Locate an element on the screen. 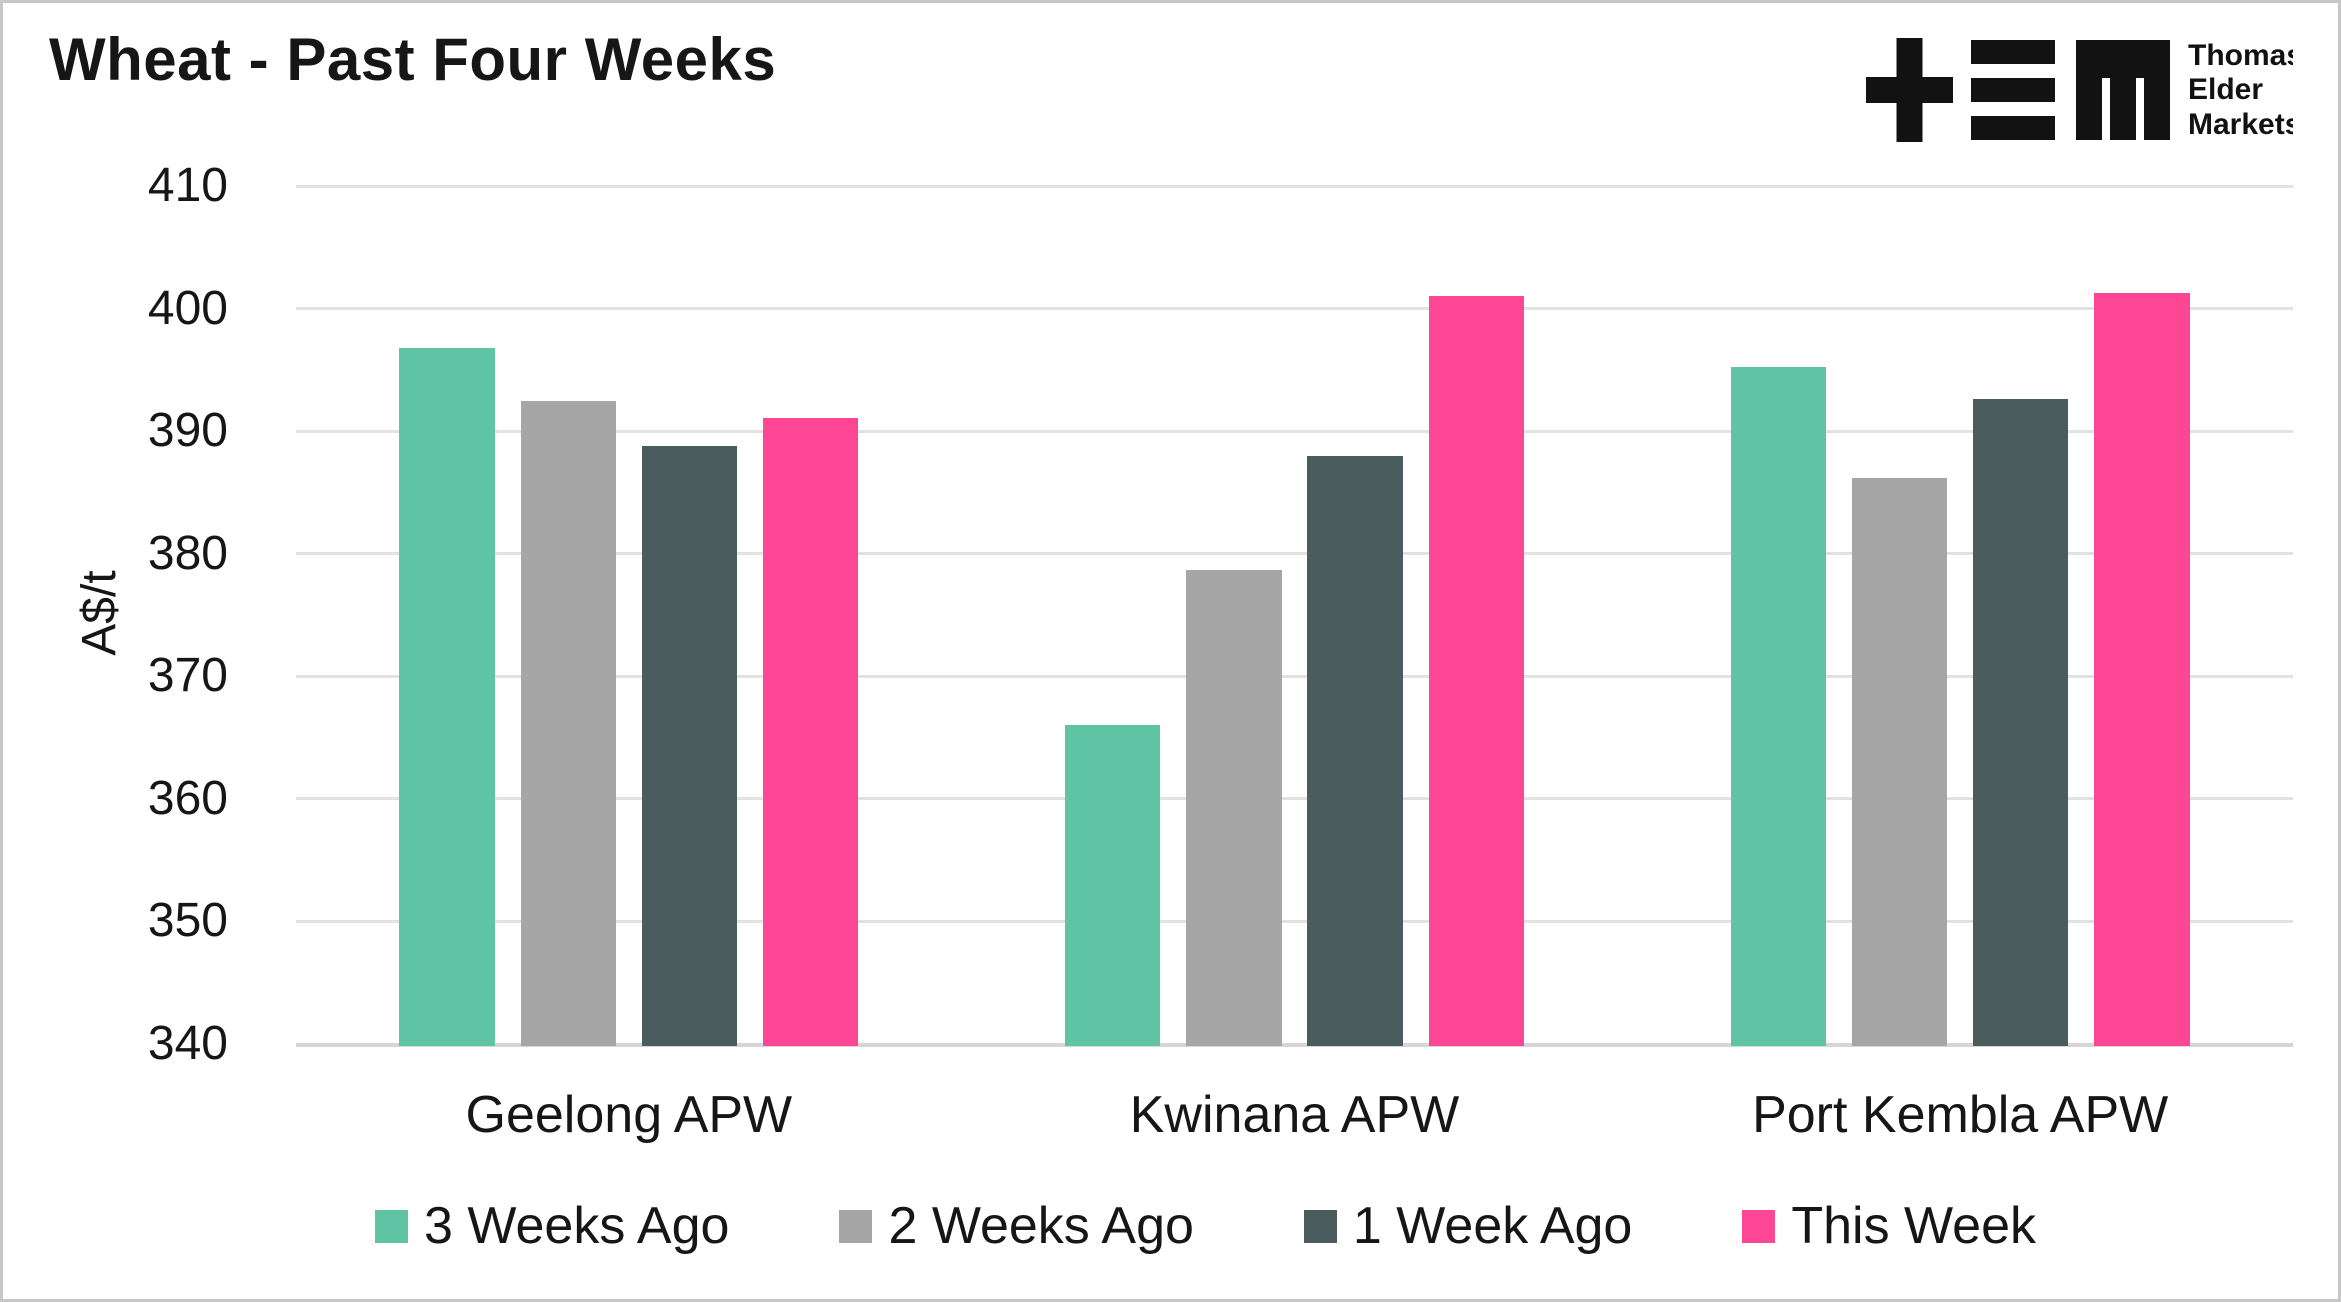 The width and height of the screenshot is (2341, 1302). bar-kwinana-apw-1-week-ago is located at coordinates (1355, 750).